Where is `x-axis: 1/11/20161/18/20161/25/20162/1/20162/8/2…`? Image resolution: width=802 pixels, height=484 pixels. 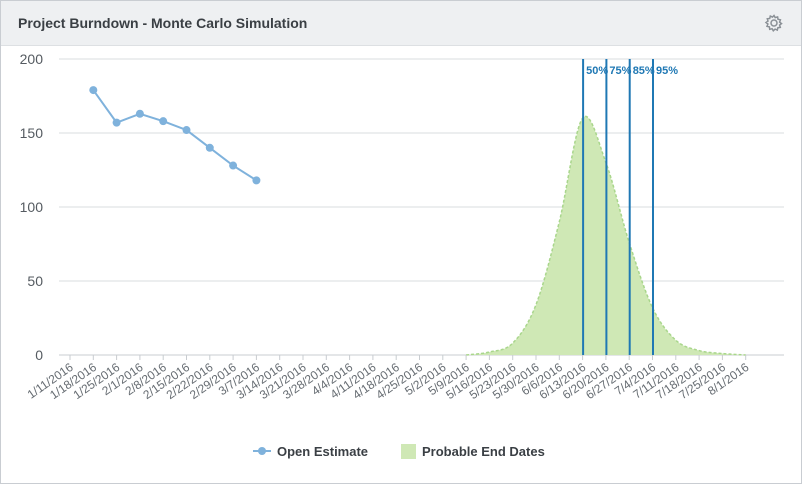
x-axis: 1/11/20161/18/20161/25/20162/1/20162/8/2… is located at coordinates (388, 378).